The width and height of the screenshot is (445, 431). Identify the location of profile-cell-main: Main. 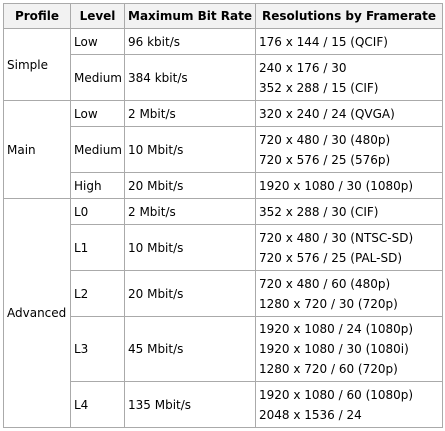
(37, 149).